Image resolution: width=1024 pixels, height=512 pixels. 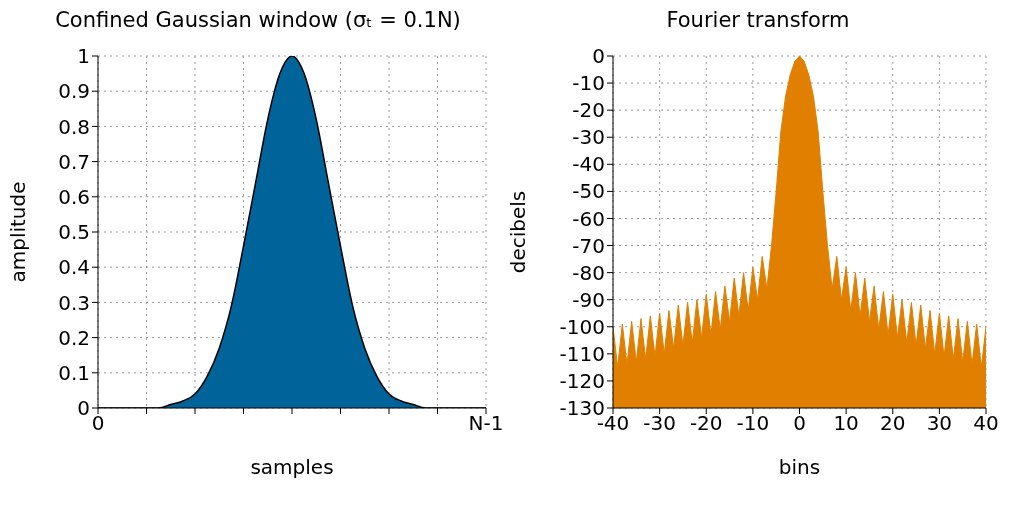 I want to click on y-tick-label: 0.3, so click(x=74, y=302).